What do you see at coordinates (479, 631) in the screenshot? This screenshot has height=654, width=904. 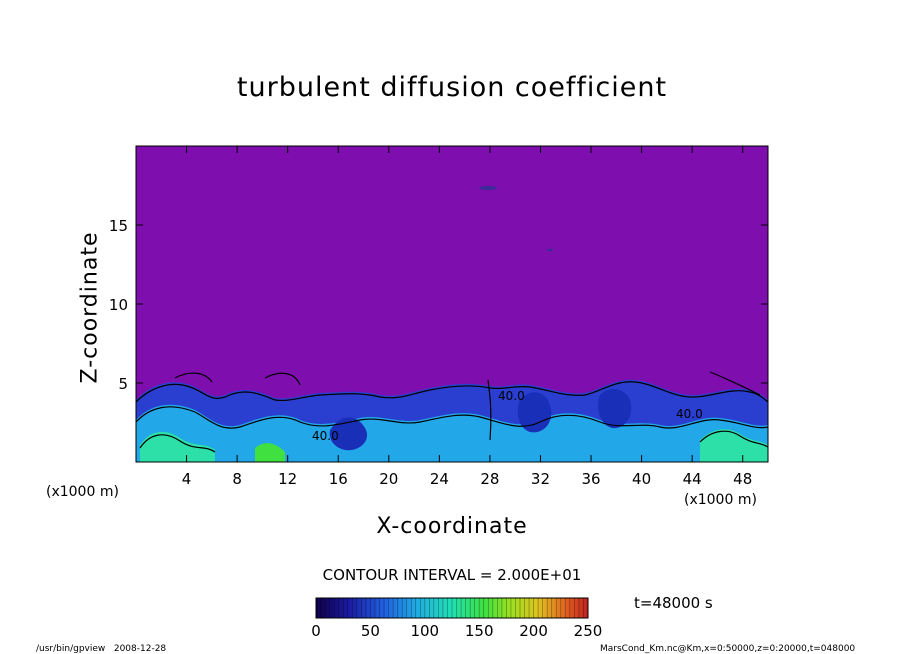 I see `colorbar-tick-label: 150` at bounding box center [479, 631].